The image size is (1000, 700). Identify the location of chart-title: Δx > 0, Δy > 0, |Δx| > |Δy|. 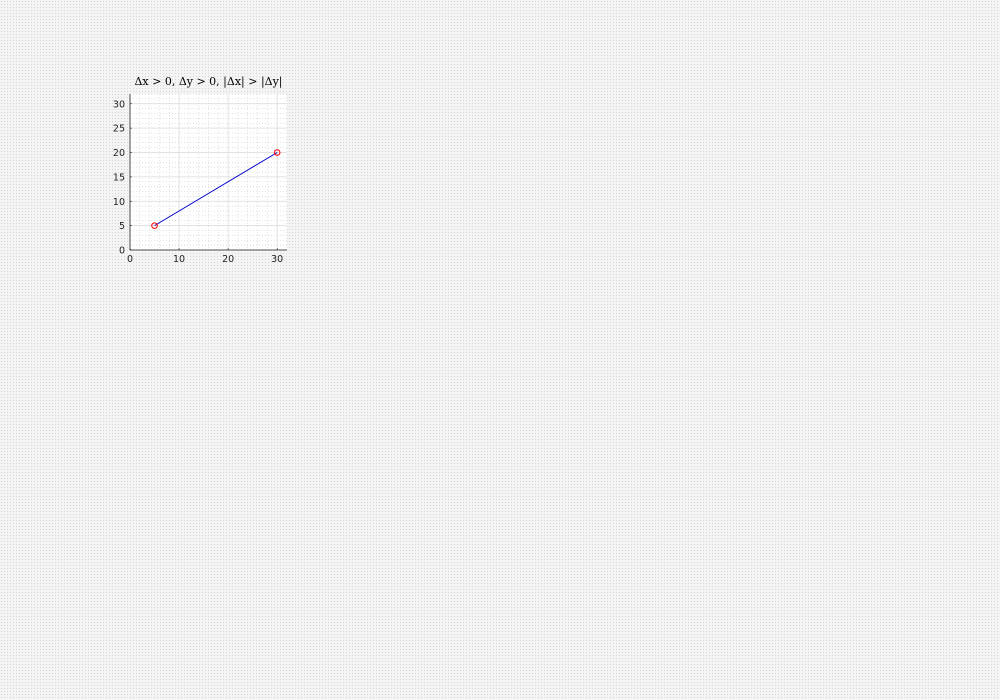
(208, 82).